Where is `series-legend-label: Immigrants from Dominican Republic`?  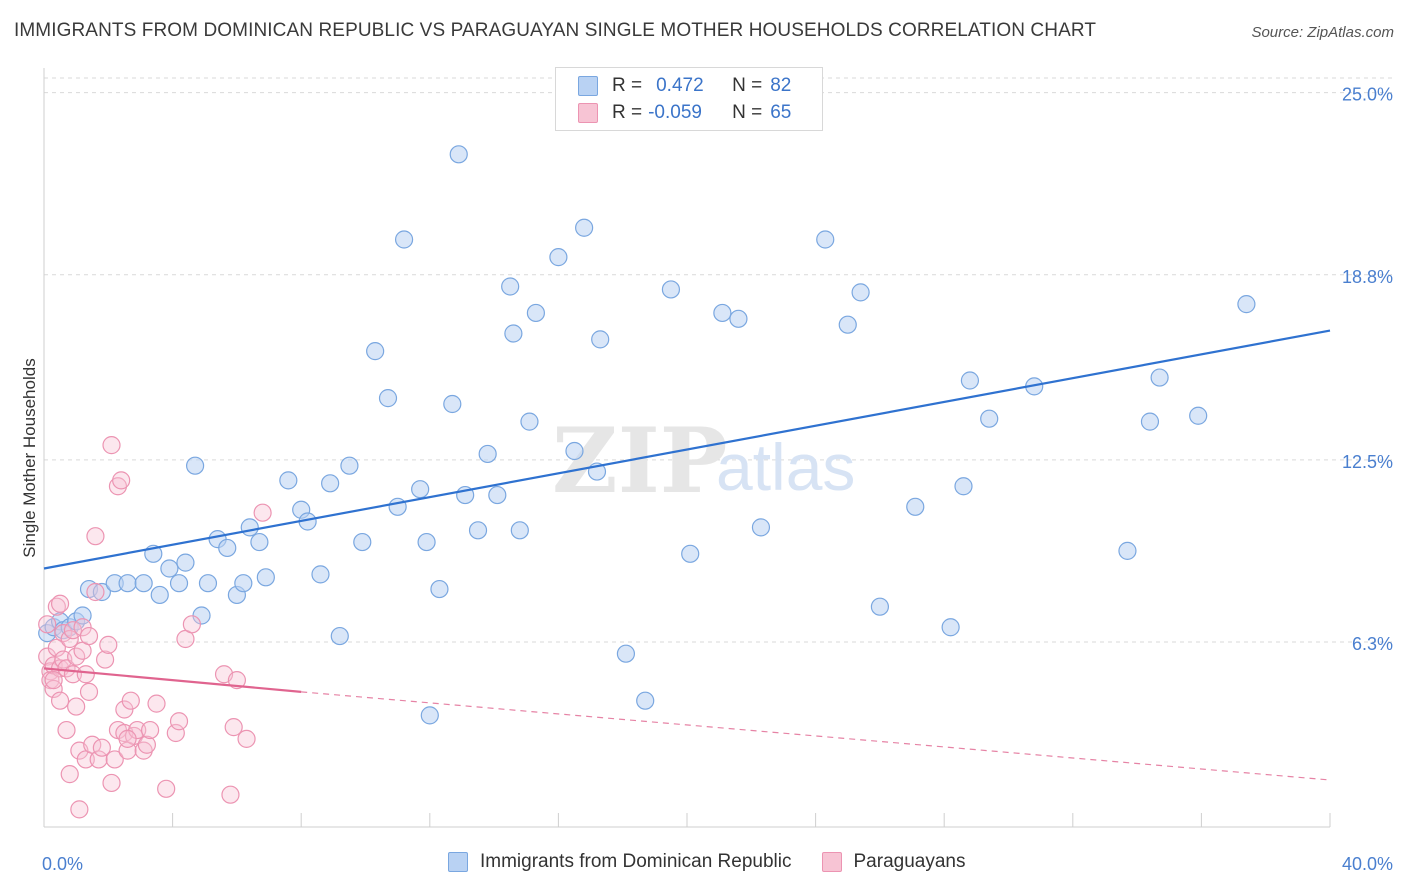 series-legend-label: Immigrants from Dominican Republic is located at coordinates (636, 861).